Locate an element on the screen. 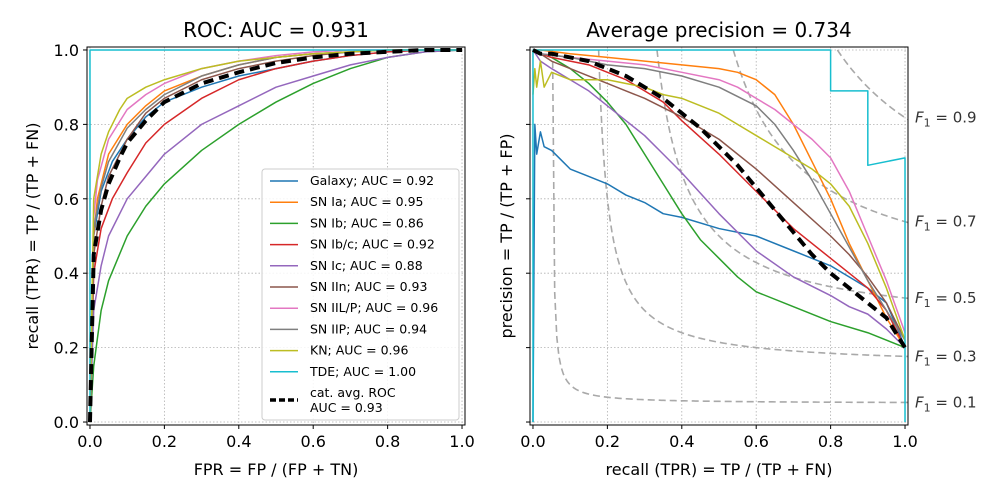 The image size is (1000, 500). legend-entry: SN IIP; AUC = 0.94 is located at coordinates (368, 328).